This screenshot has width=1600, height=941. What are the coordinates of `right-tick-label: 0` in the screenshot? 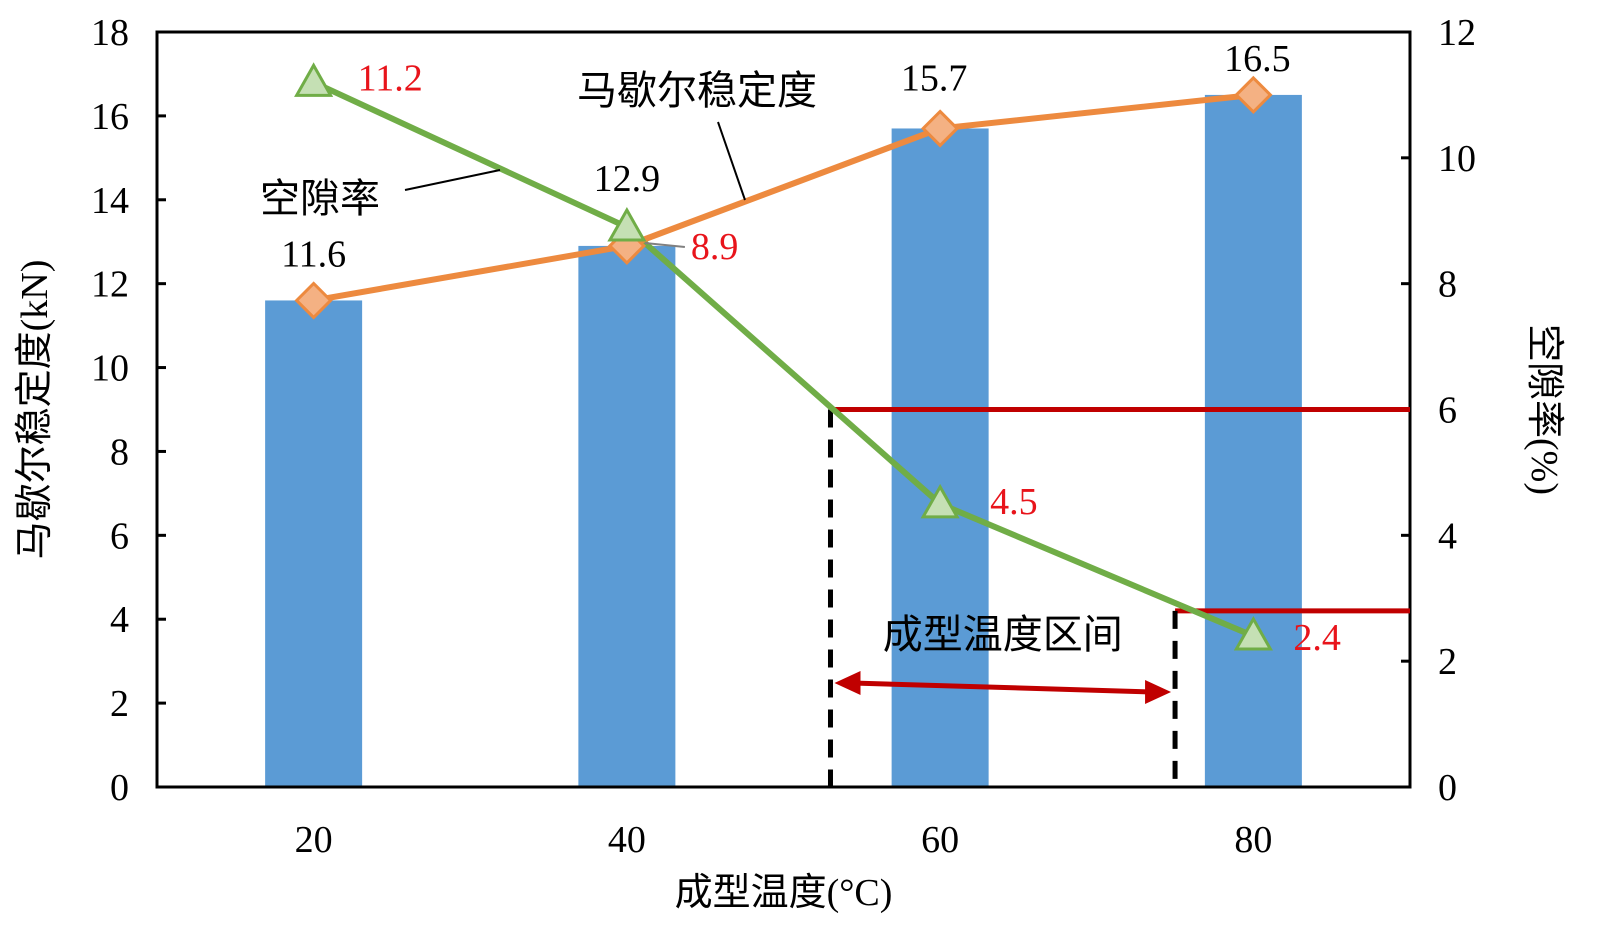 It's located at (1447, 788).